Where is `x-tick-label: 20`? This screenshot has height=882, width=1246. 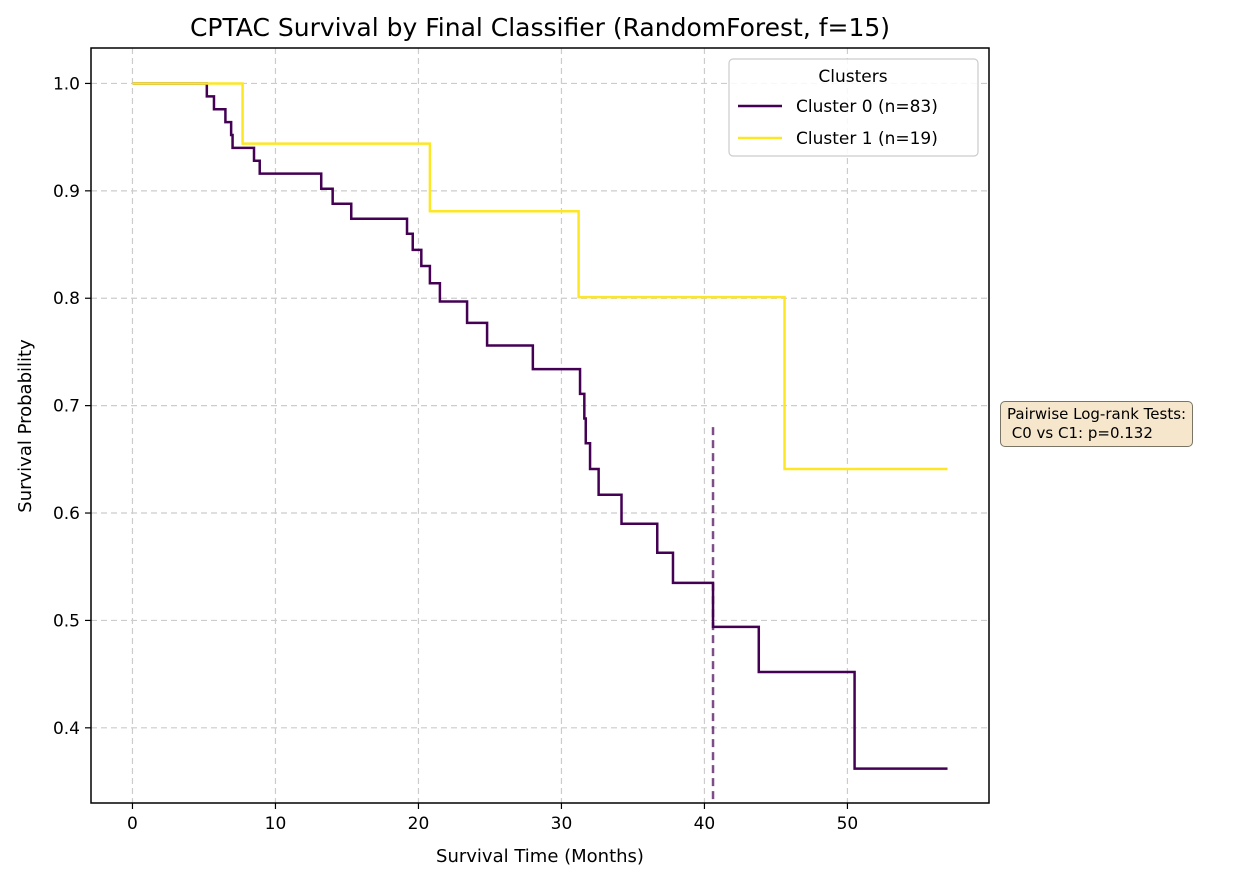 x-tick-label: 20 is located at coordinates (419, 824).